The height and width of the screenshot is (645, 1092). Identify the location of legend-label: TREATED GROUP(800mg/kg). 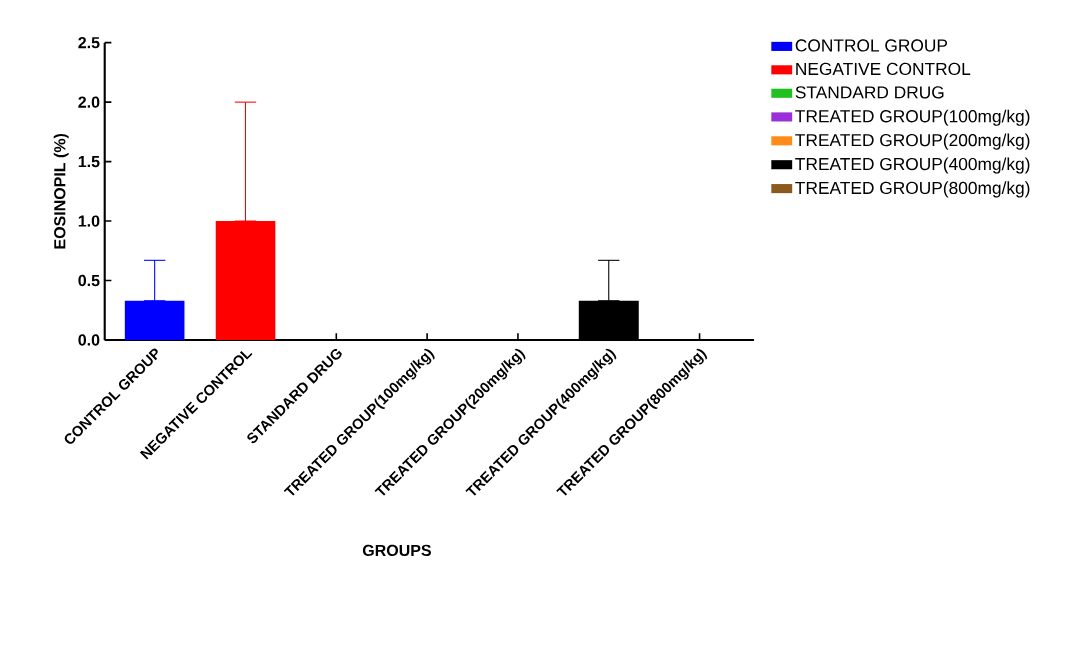
(912, 189).